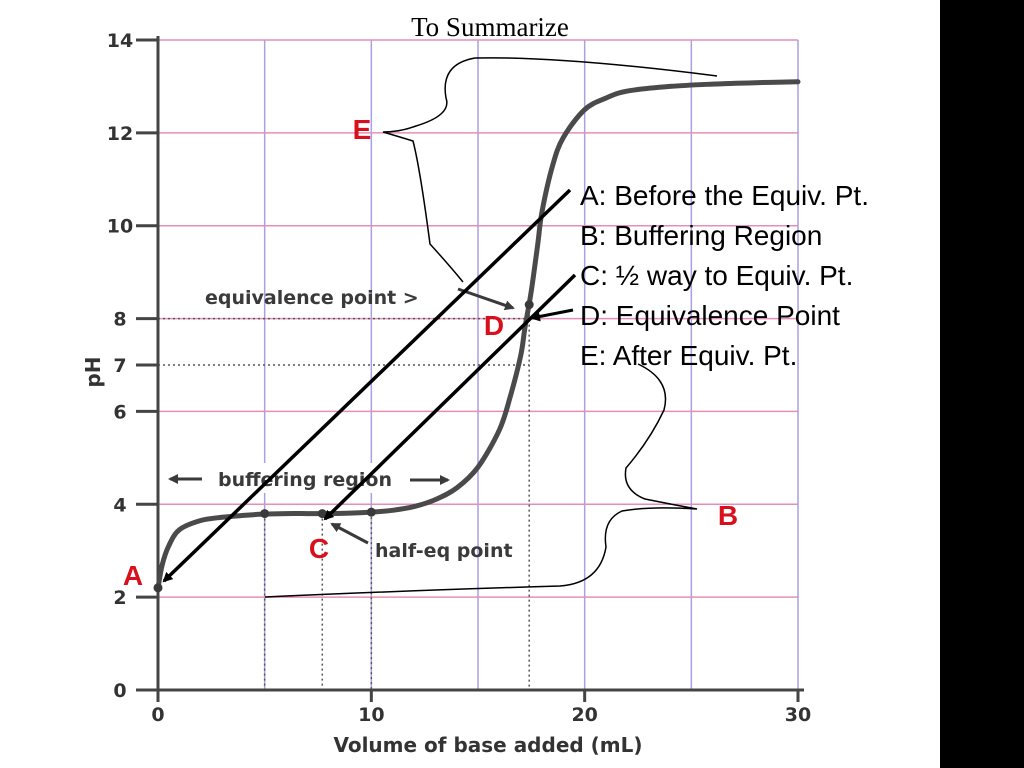 This screenshot has width=1024, height=768. Describe the element at coordinates (486, 299) in the screenshot. I see `equivalence-point-arrow` at that location.